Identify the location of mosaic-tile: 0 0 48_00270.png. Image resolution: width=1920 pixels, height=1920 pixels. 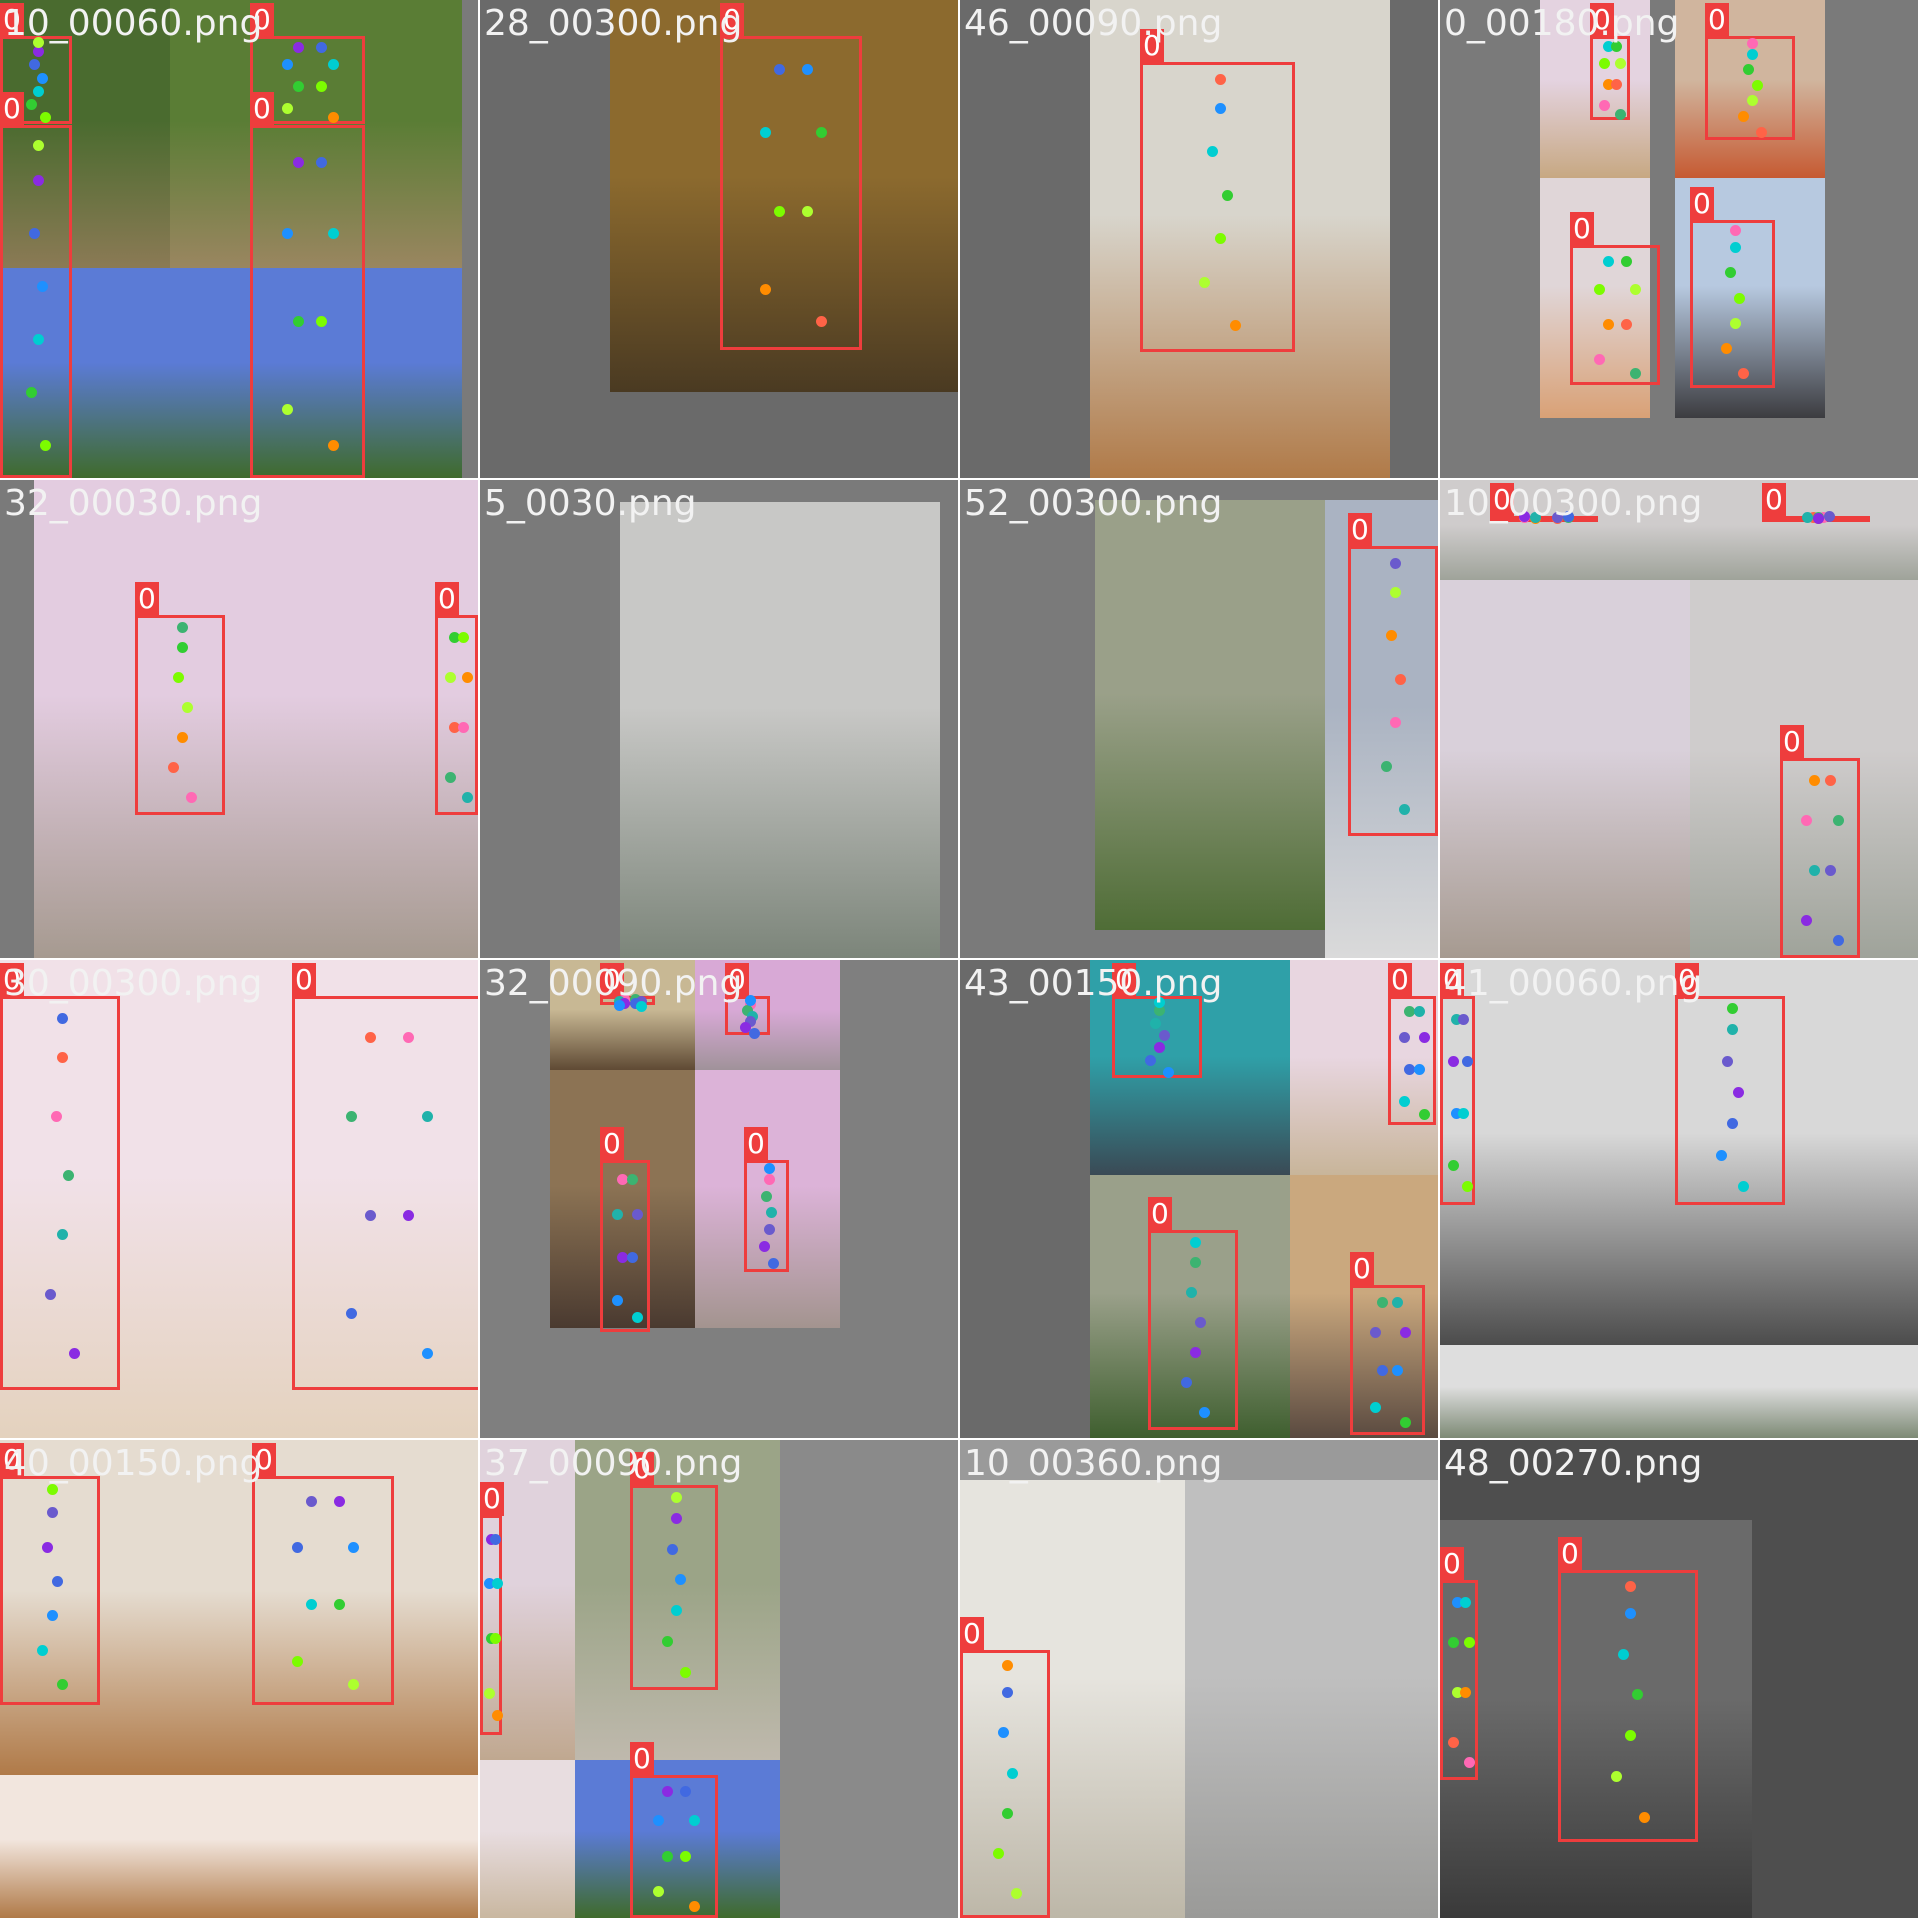
(1679, 1679).